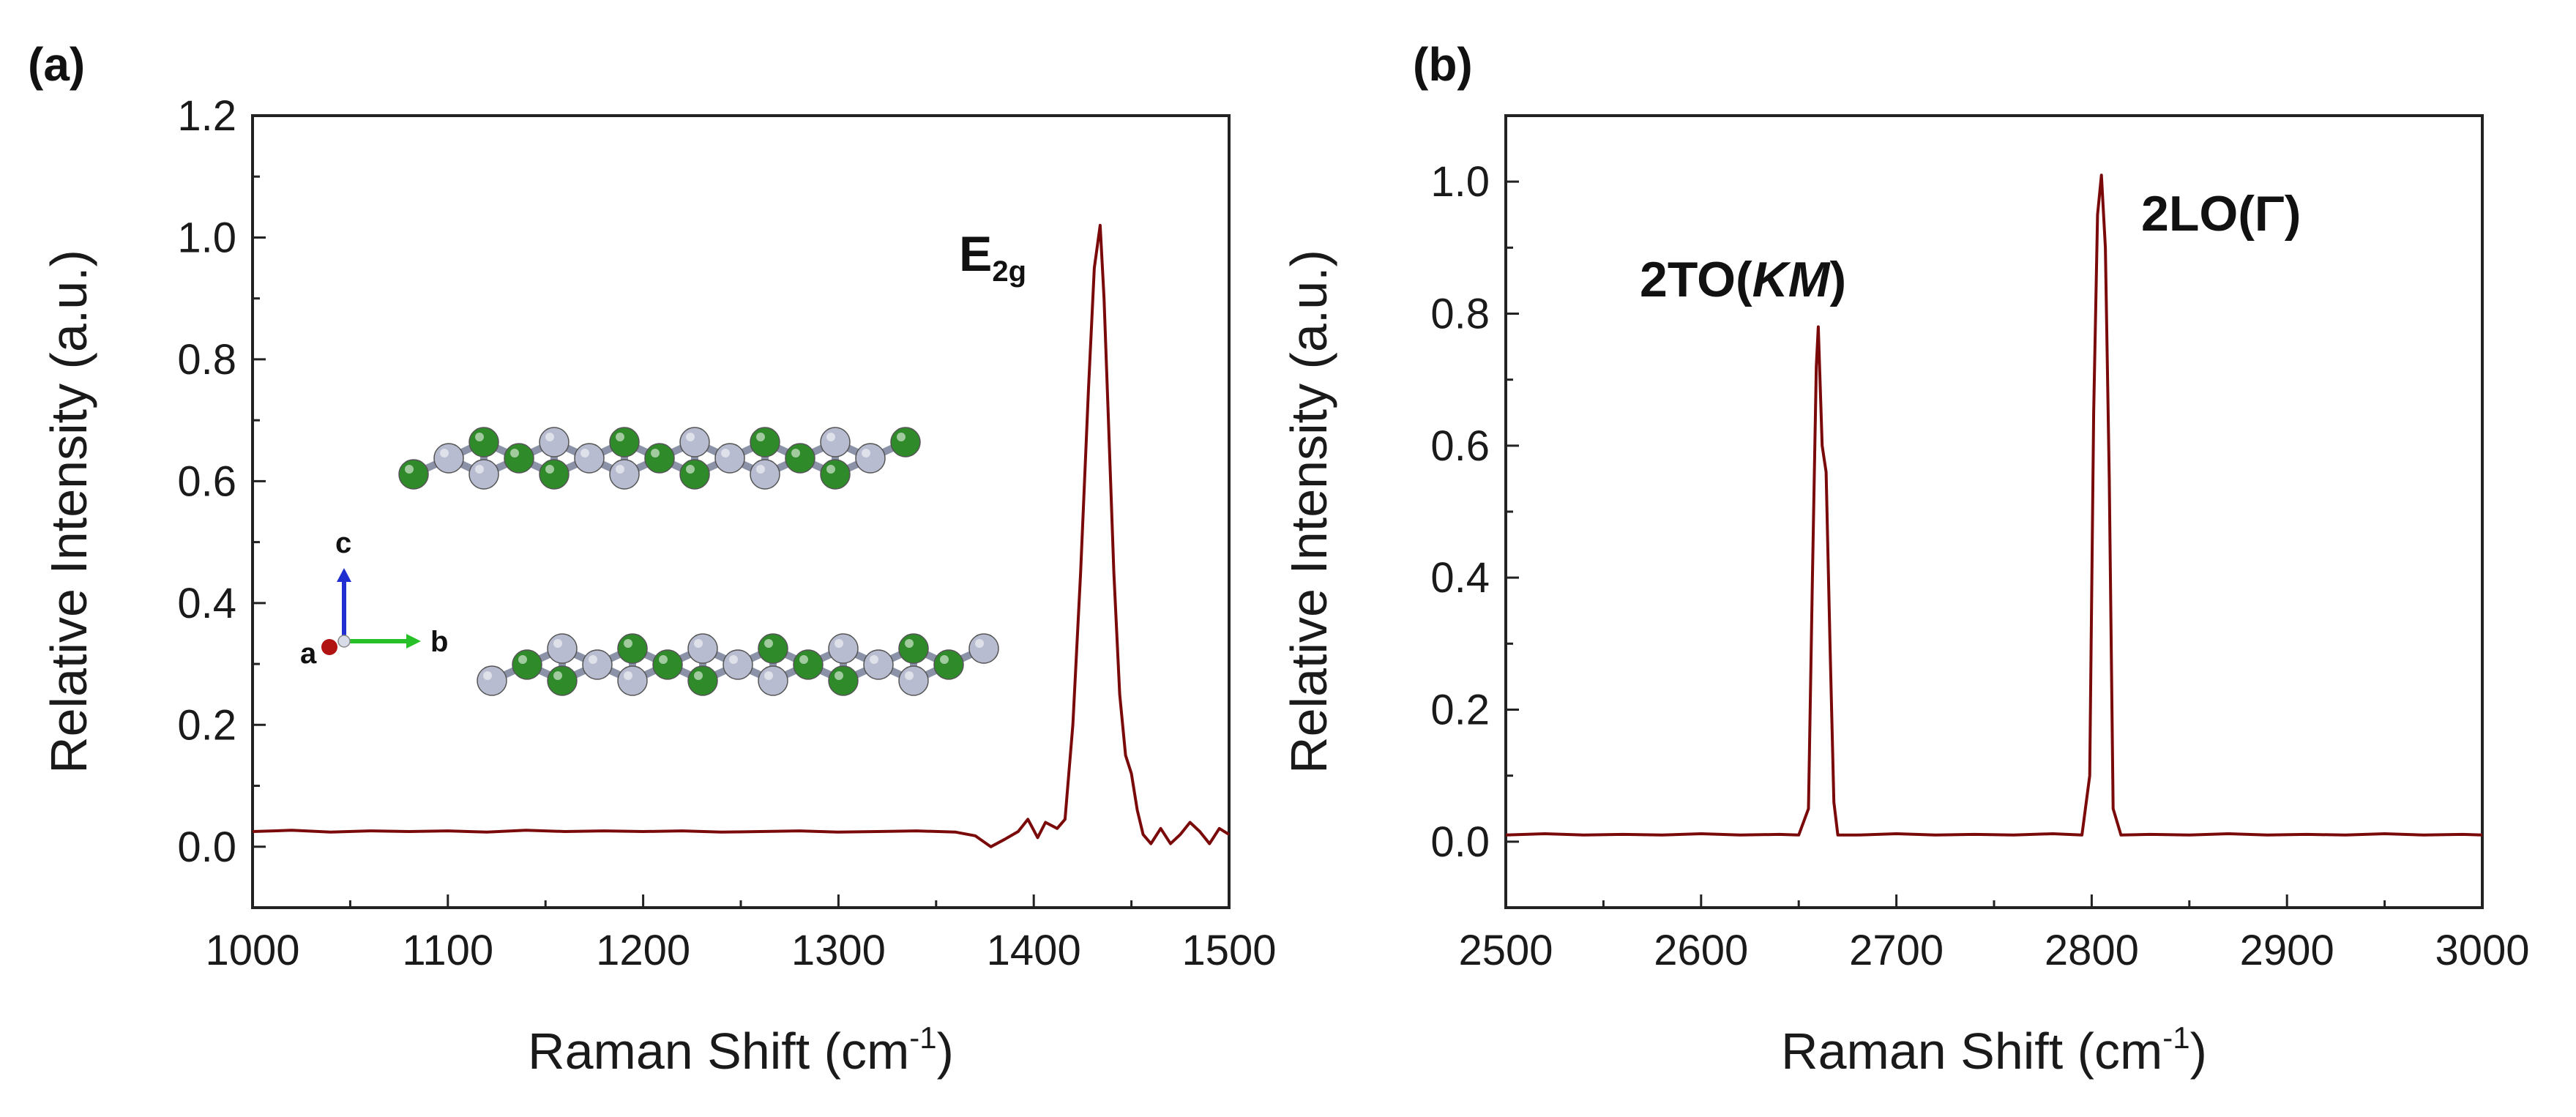  What do you see at coordinates (1474, 512) in the screenshot?
I see `panel-b-y-ticks: 0.0 0.2 0.4 0.6 0.8 1.0` at bounding box center [1474, 512].